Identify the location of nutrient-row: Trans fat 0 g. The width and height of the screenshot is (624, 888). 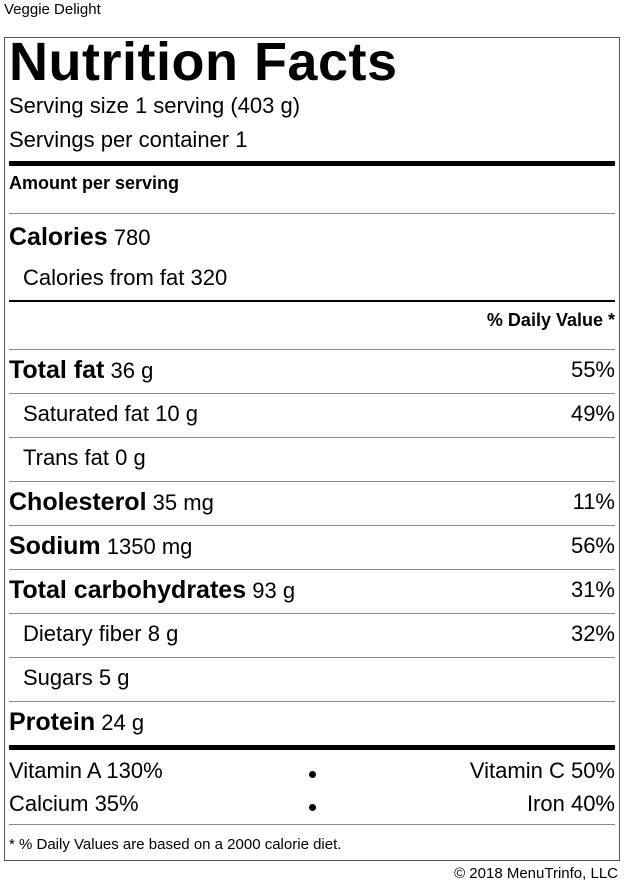
(312, 458).